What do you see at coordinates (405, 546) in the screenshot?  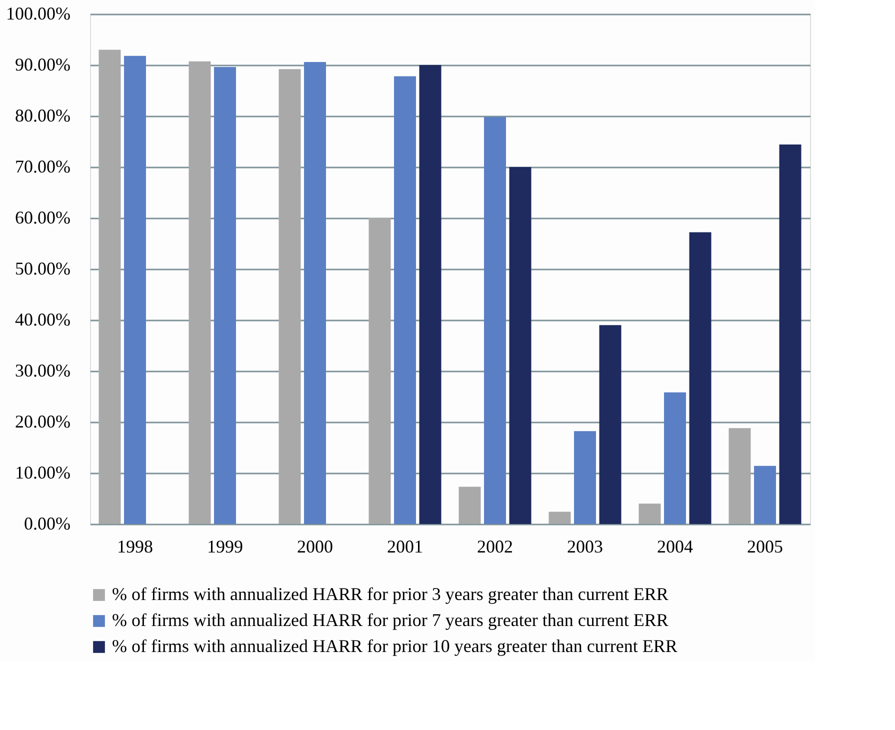 I see `x-tick-label: 2001` at bounding box center [405, 546].